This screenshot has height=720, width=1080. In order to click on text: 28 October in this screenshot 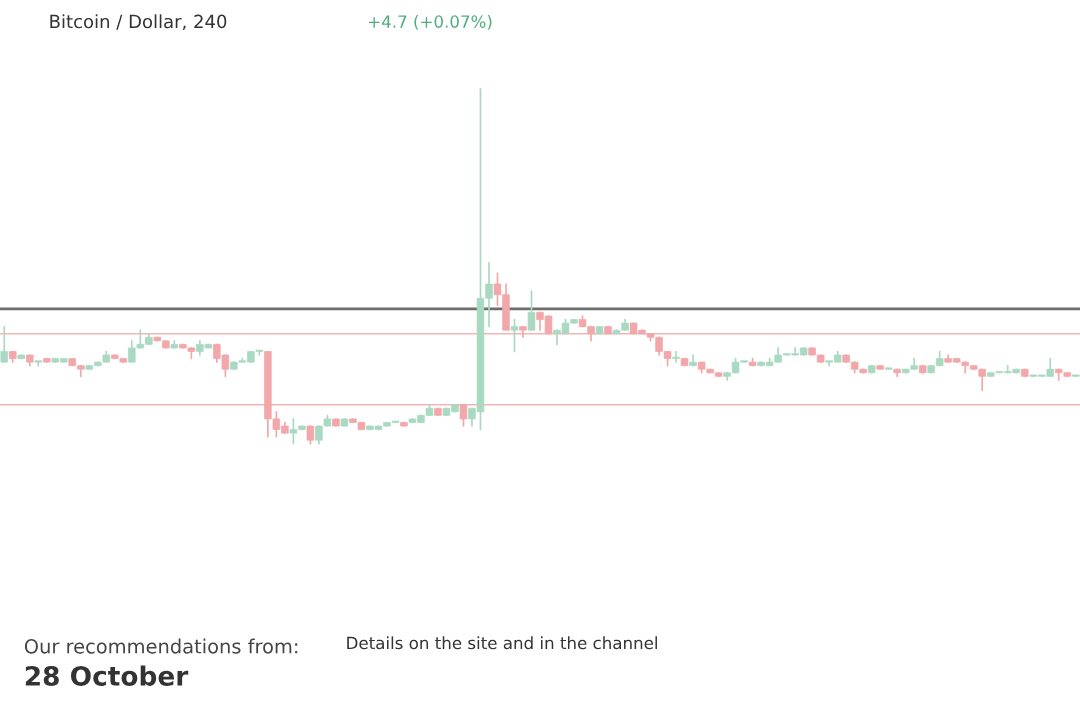, I will do `click(107, 675)`.